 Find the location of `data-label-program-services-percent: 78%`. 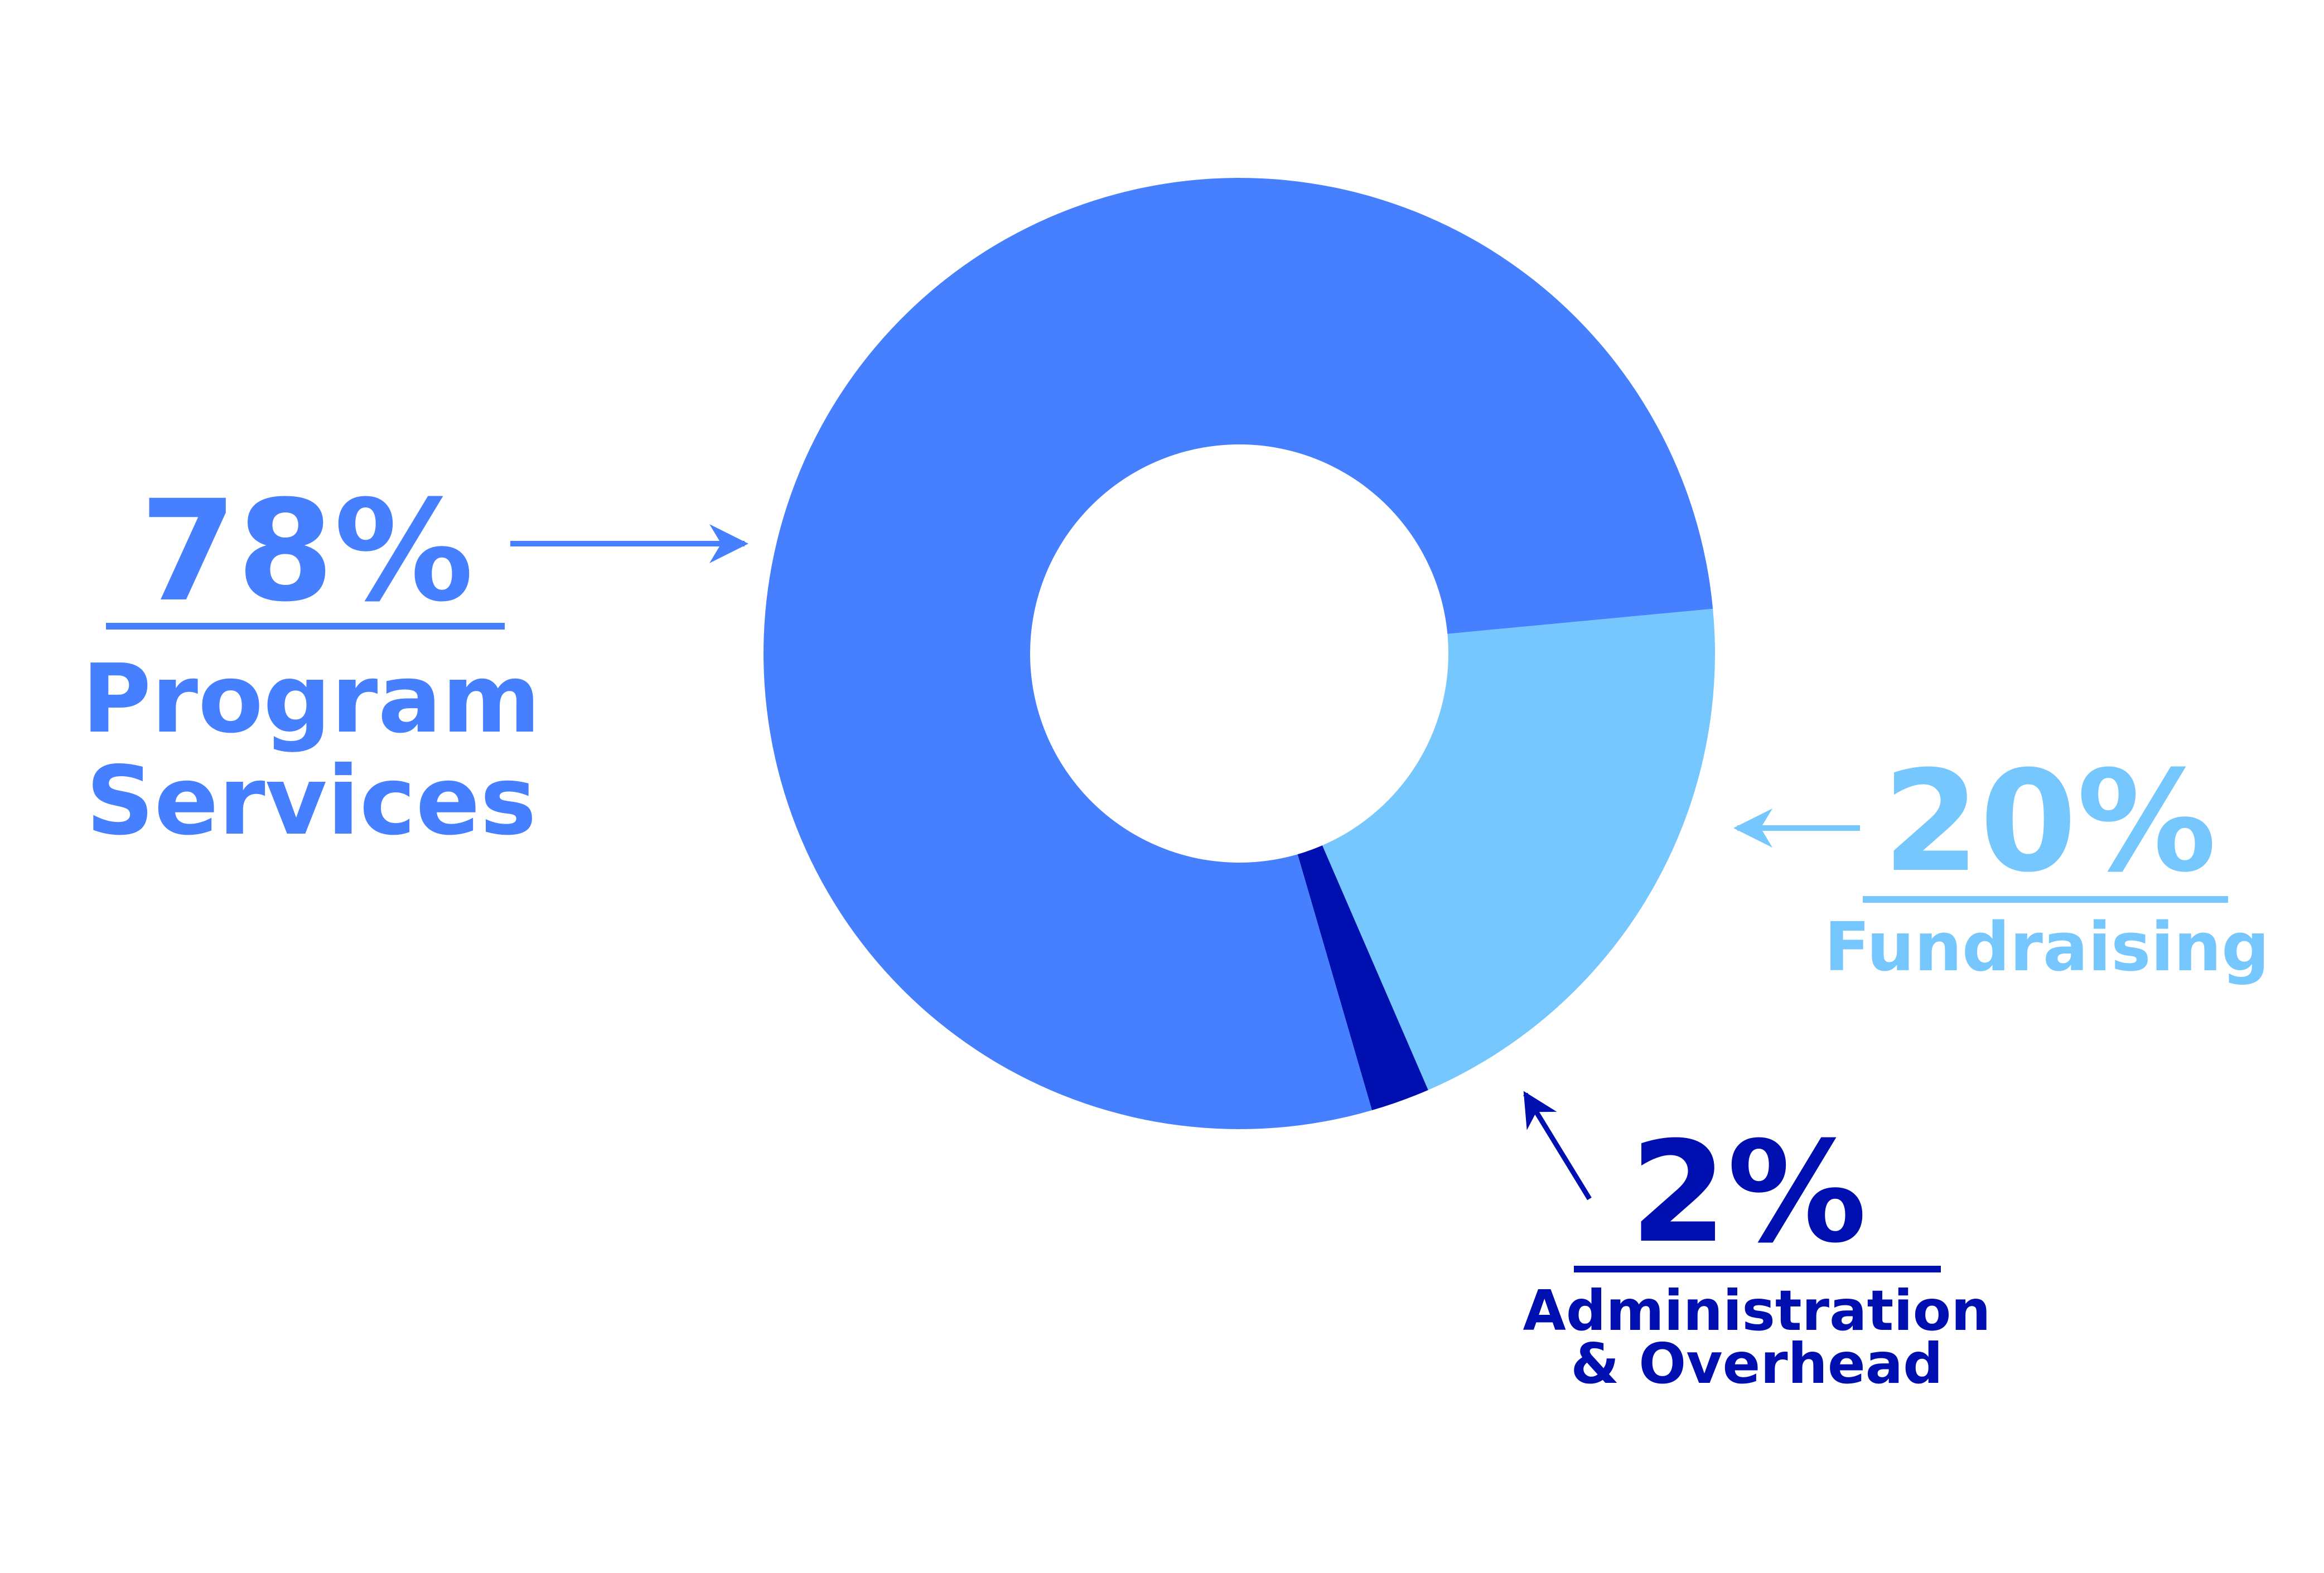

data-label-program-services-percent: 78% is located at coordinates (307, 551).